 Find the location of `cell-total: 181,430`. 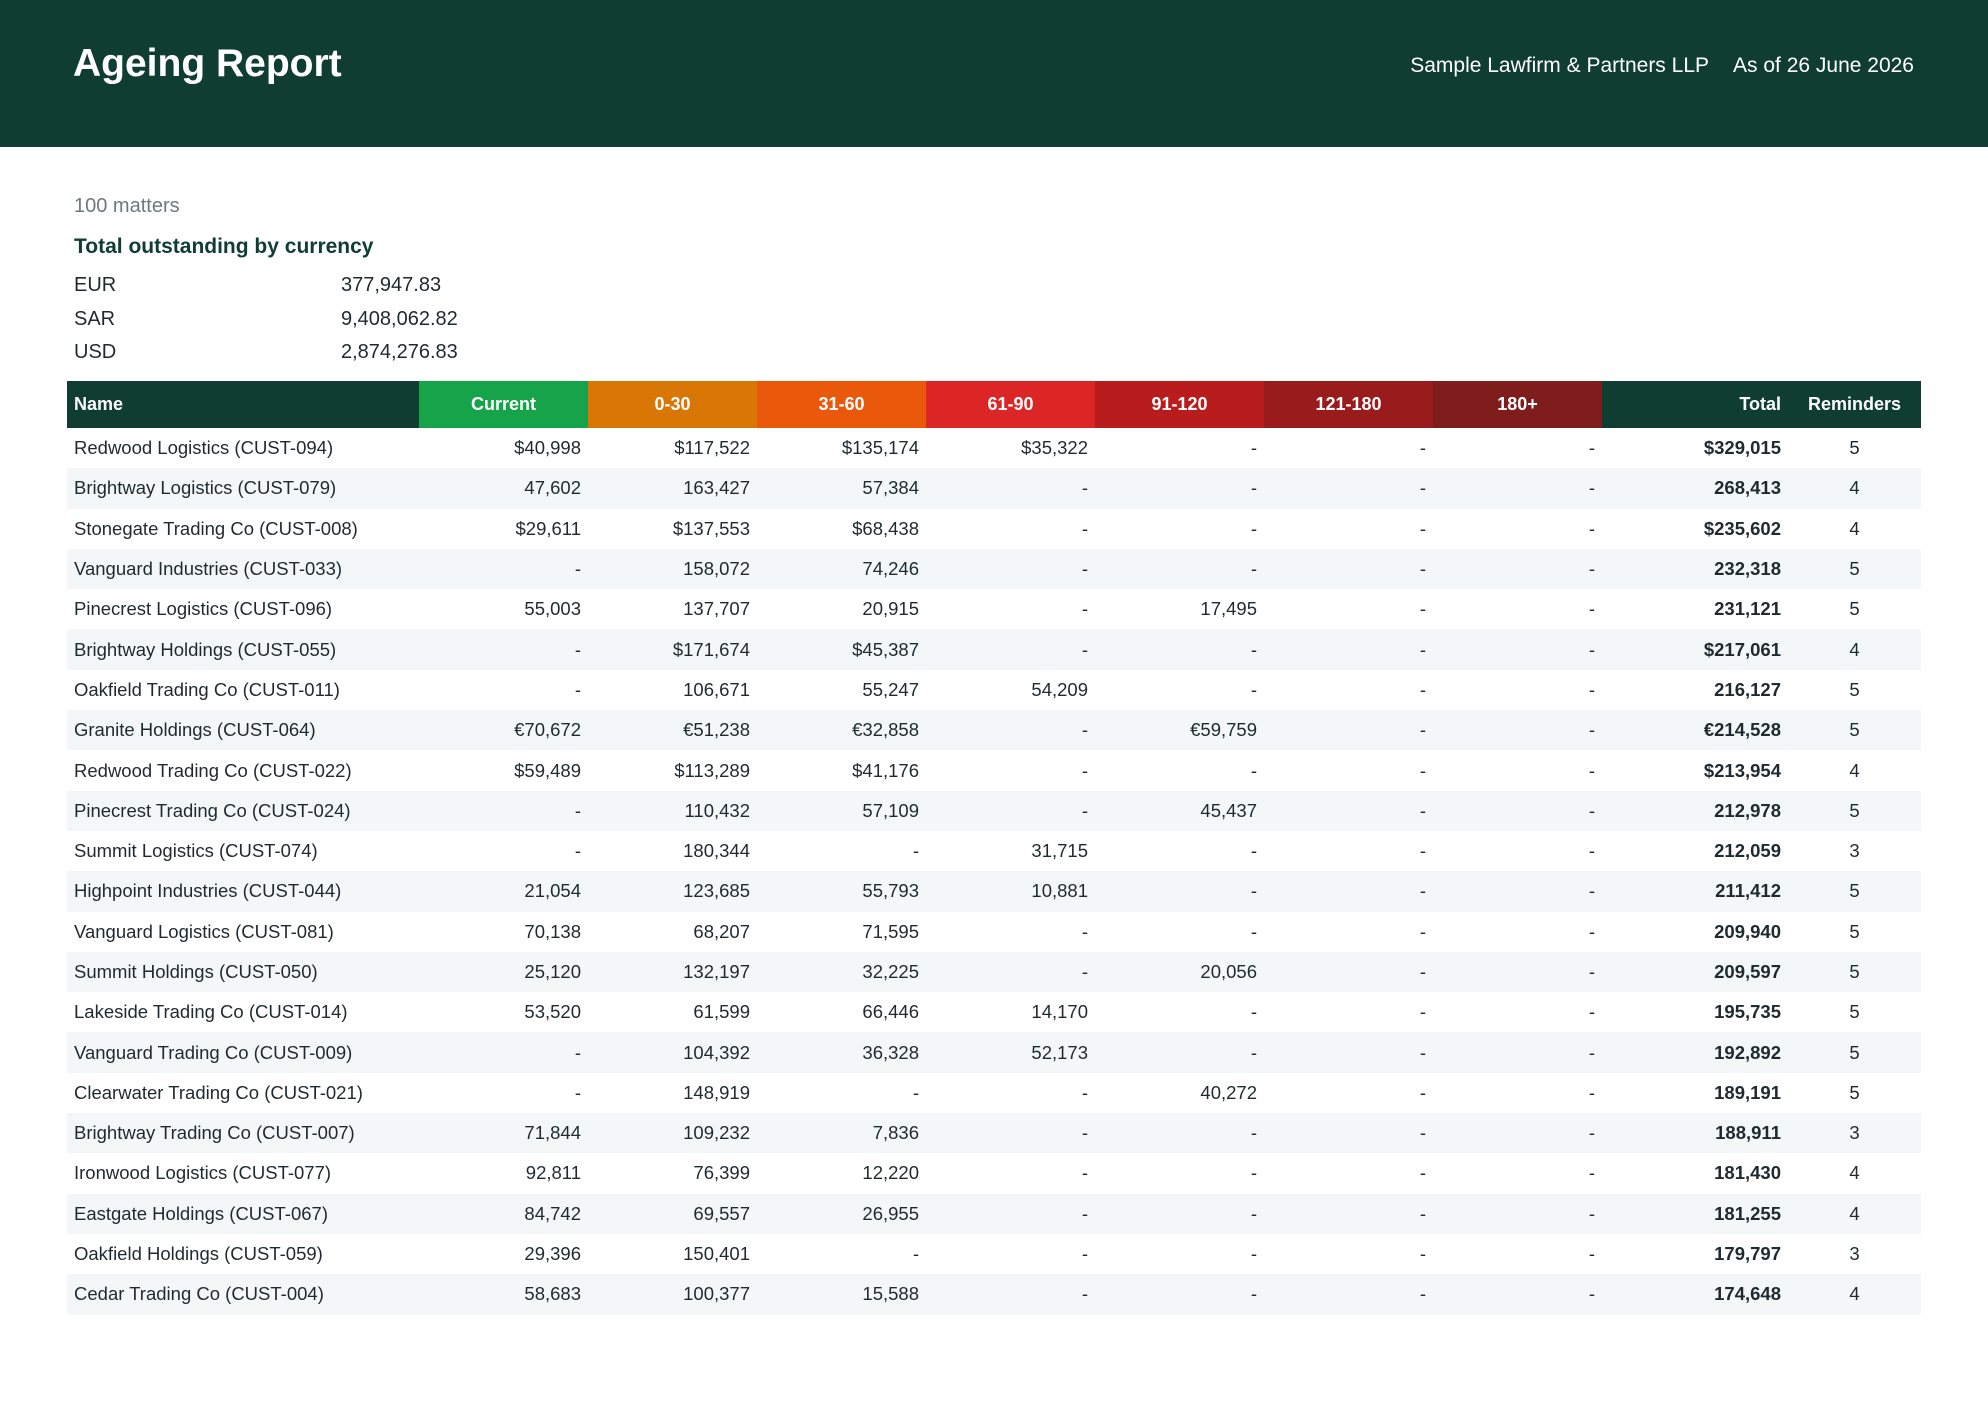

cell-total: 181,430 is located at coordinates (1747, 1173).